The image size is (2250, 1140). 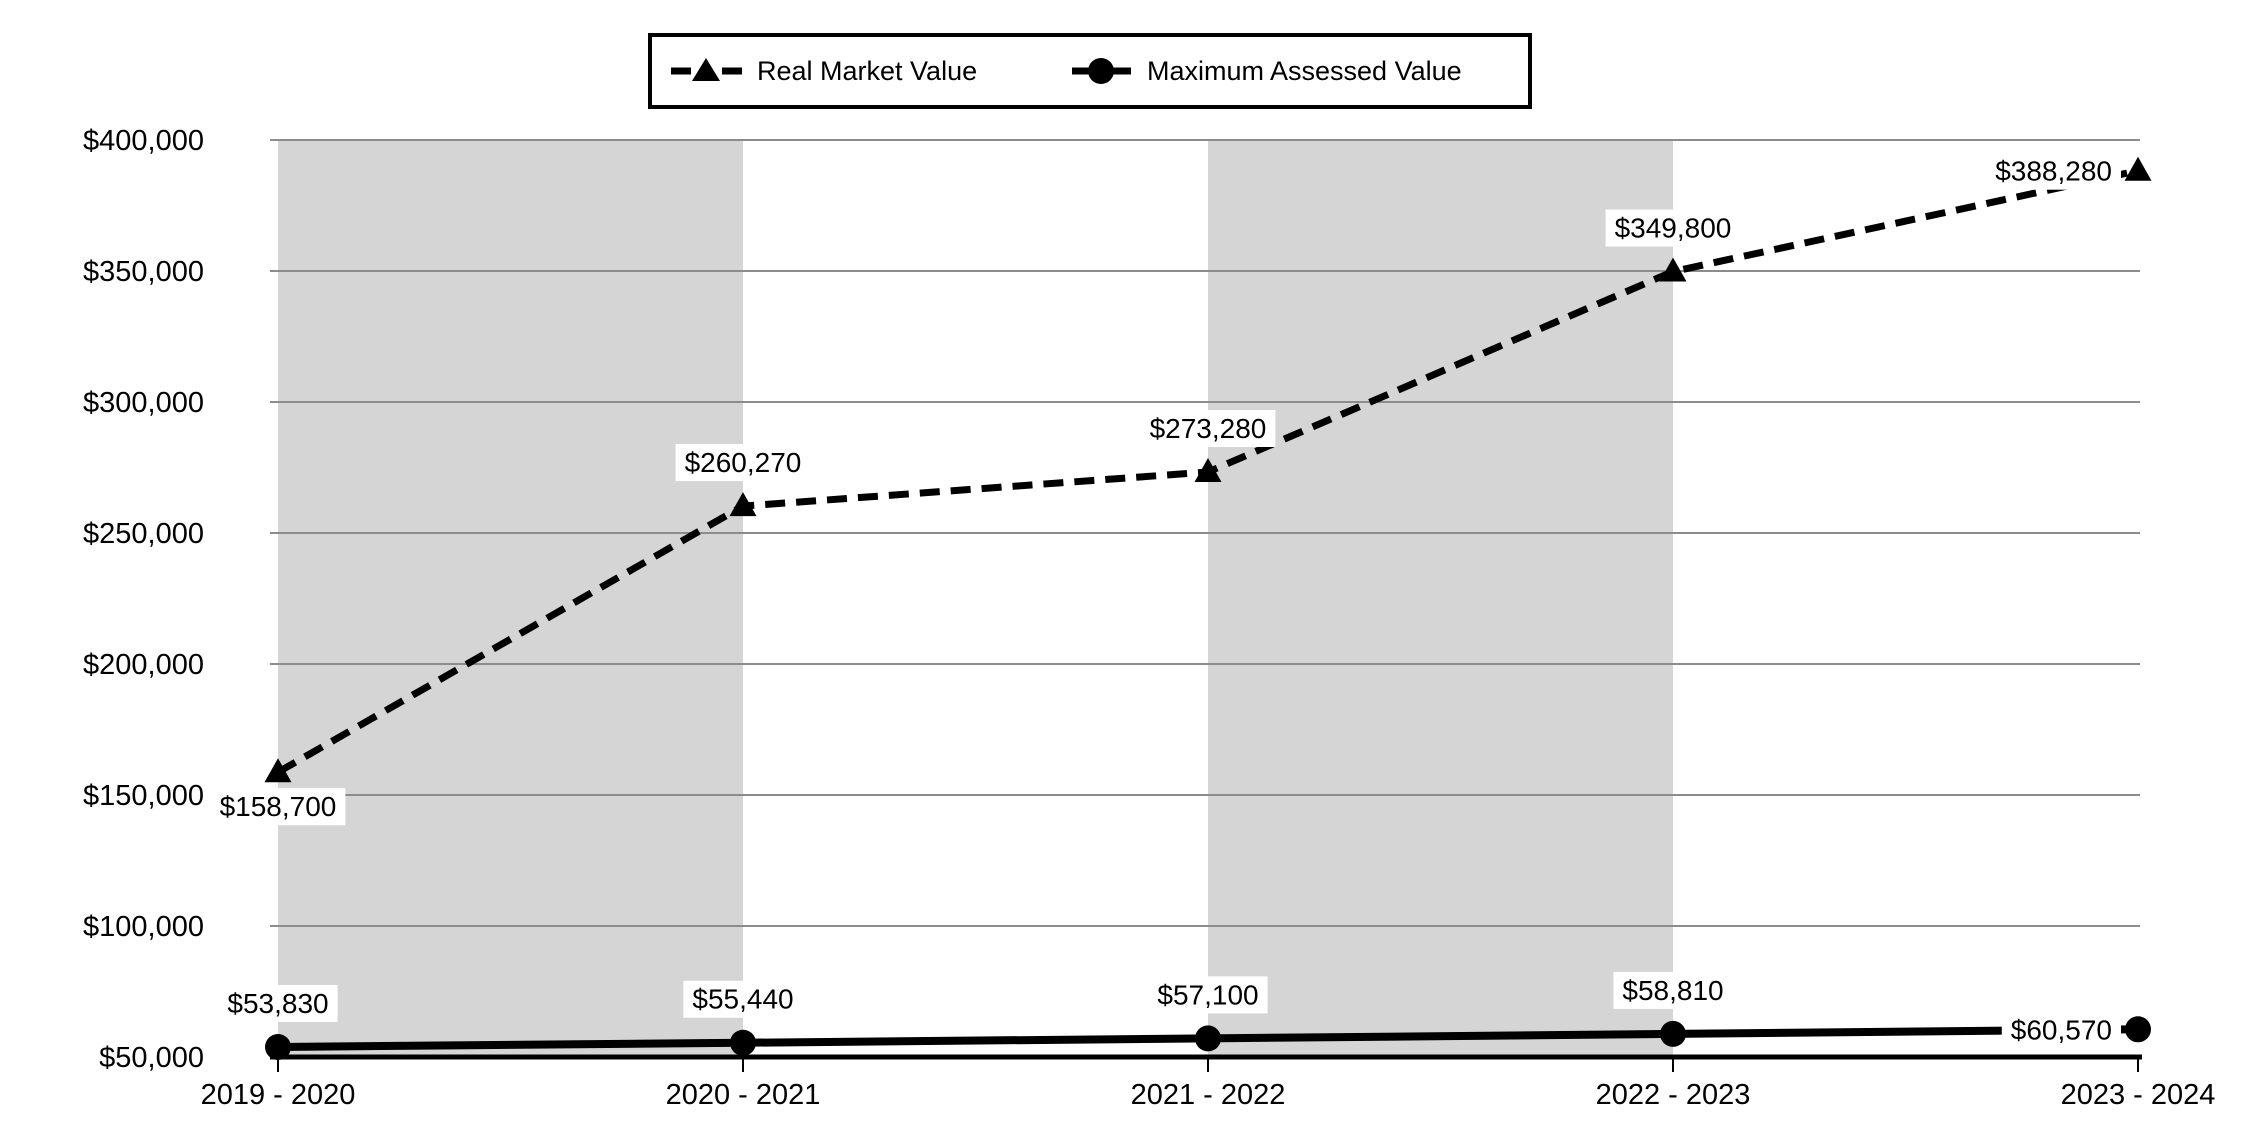 What do you see at coordinates (143, 403) in the screenshot?
I see `y-axis-label: $300,000` at bounding box center [143, 403].